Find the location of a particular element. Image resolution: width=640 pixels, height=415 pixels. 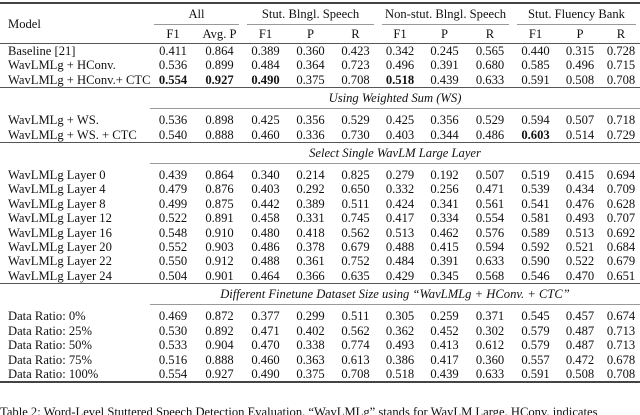

metric-cell: 0.511 is located at coordinates (355, 203).